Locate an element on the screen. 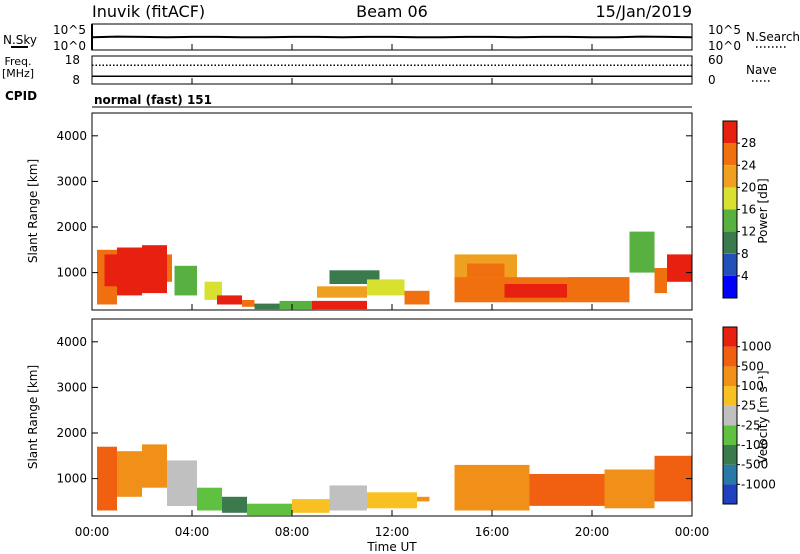 The image size is (800, 554). velocity-colorbar: 1000 500 100 25 -25 -100 -500 -1000 is located at coordinates (749, 415).